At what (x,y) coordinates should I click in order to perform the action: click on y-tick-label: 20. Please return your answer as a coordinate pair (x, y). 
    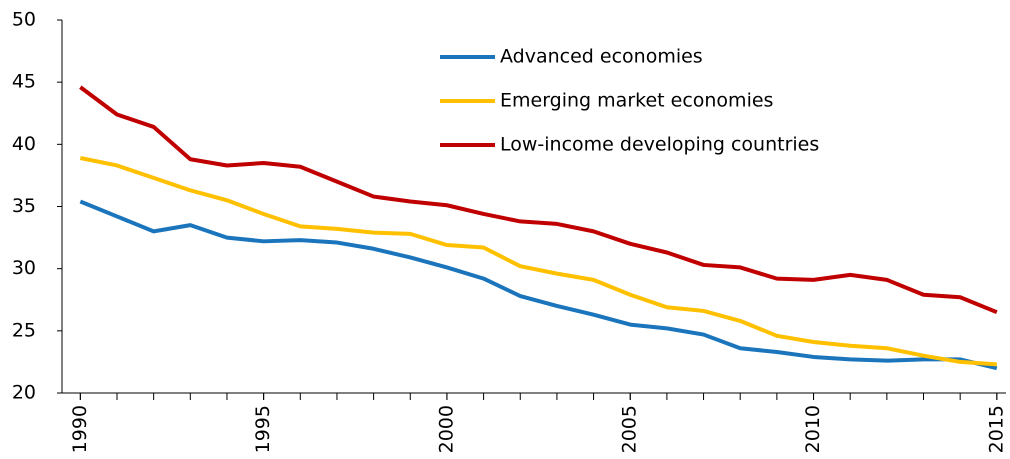
    Looking at the image, I should click on (24, 393).